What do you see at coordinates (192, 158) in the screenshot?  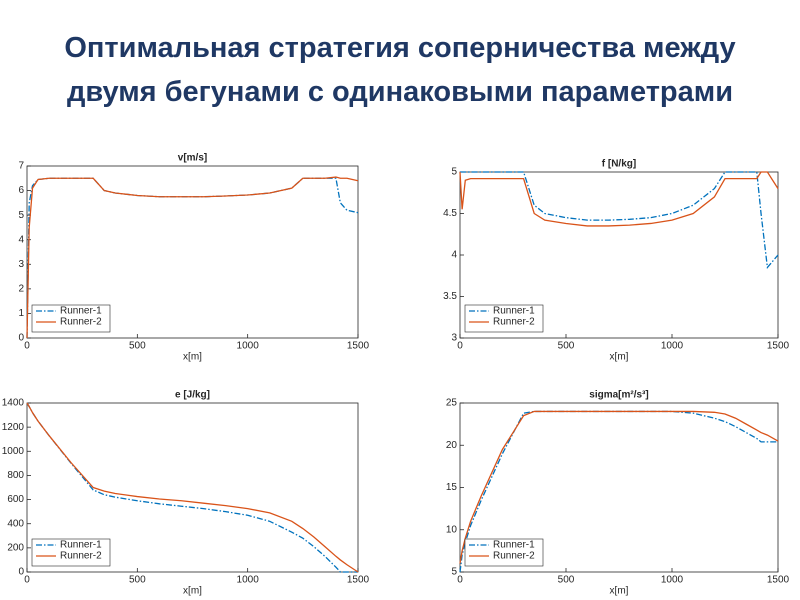 I see `chart-title: v[m/s]` at bounding box center [192, 158].